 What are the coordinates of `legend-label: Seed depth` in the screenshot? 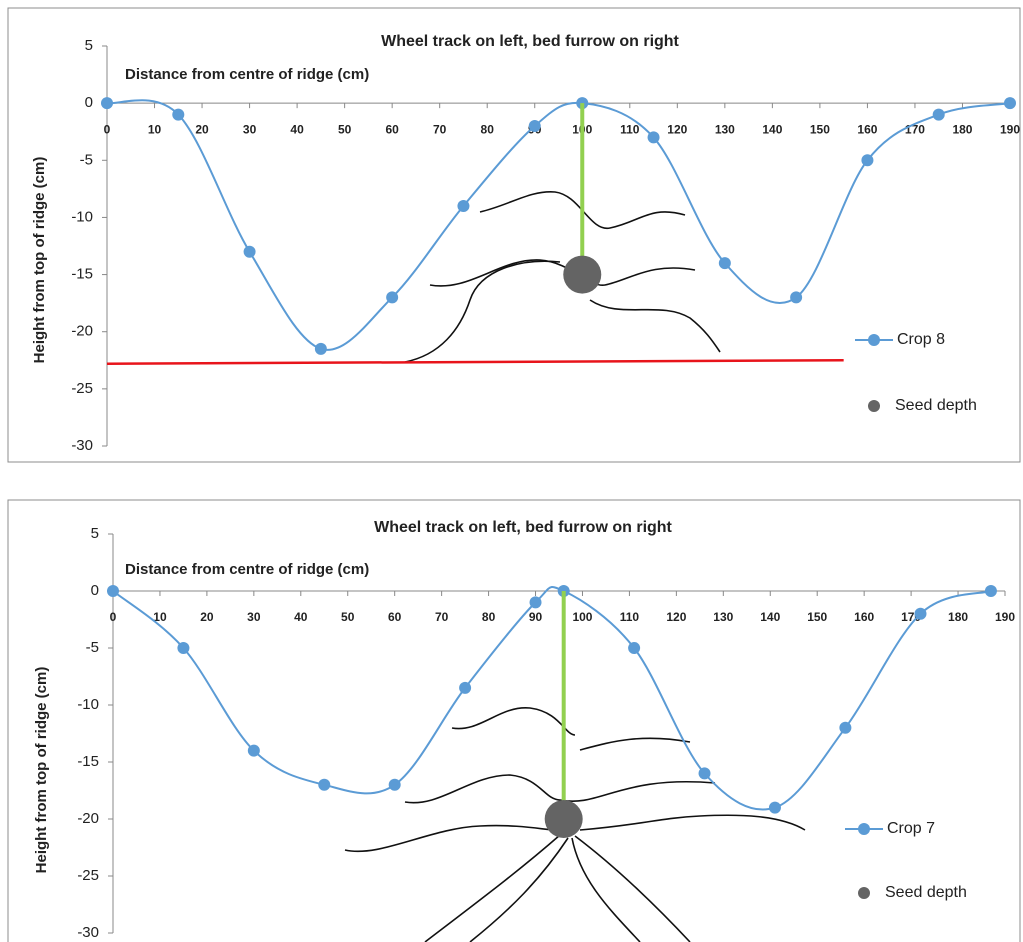 It's located at (926, 892).